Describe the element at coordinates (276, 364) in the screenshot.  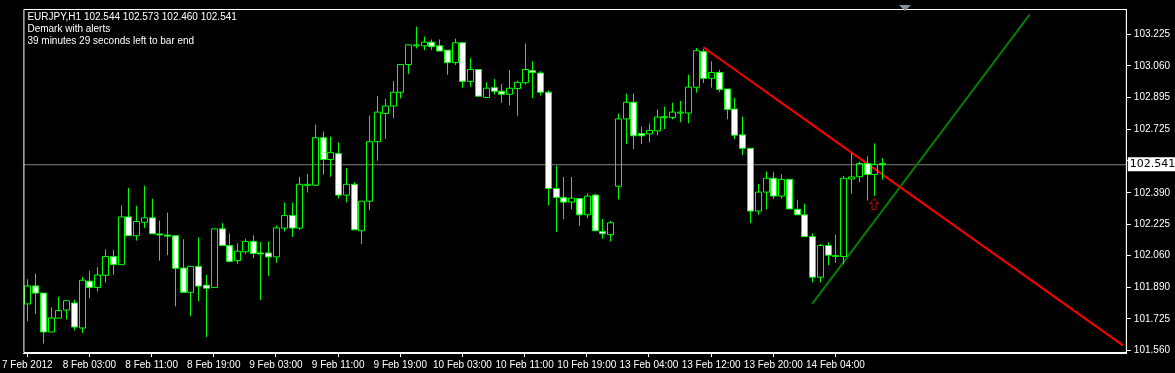
I see `x-tick-label: 9 Feb 03:00` at that location.